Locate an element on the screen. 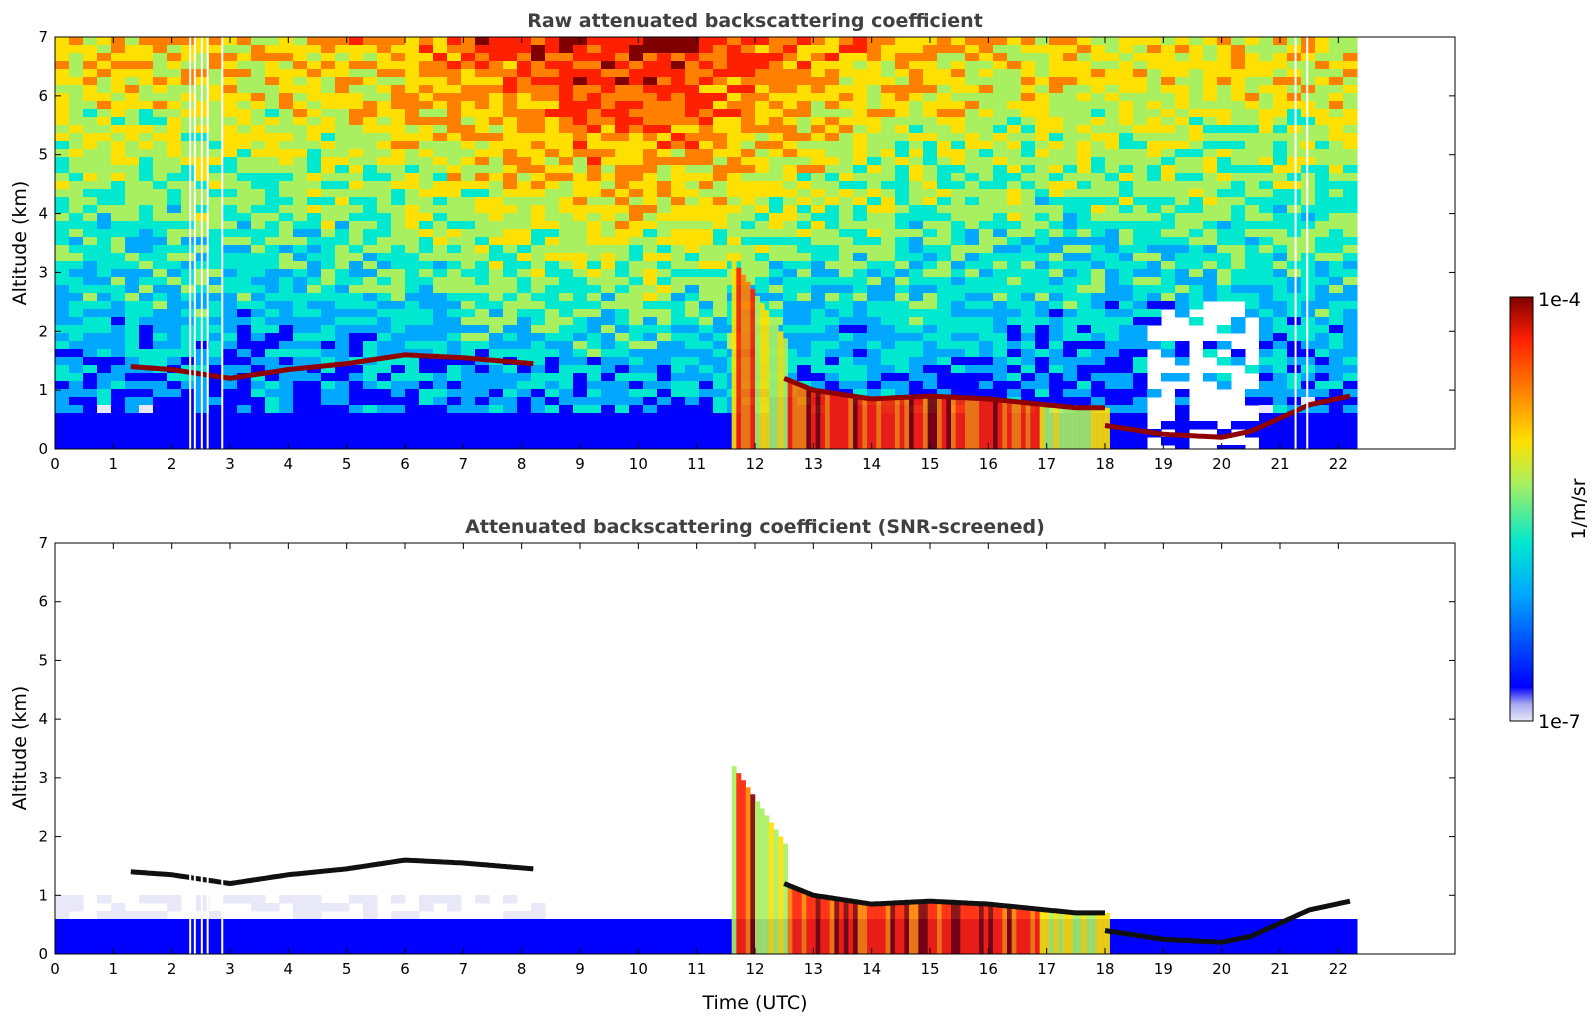 The image size is (1595, 1020). y-tick-label: 1 is located at coordinates (43, 390).